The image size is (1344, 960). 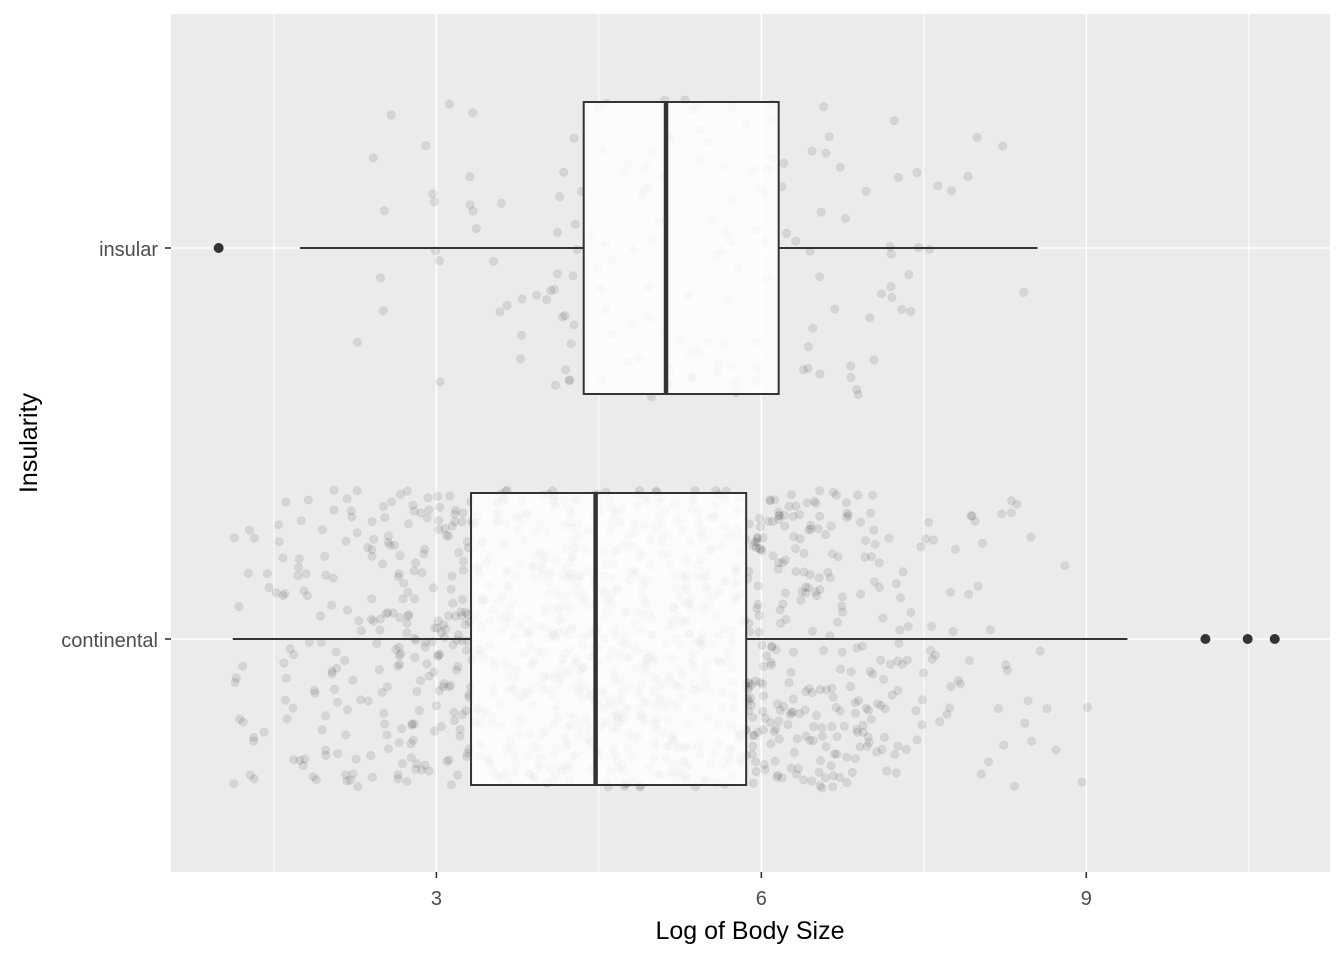 I want to click on outlier-point-continental, so click(x=1247, y=639).